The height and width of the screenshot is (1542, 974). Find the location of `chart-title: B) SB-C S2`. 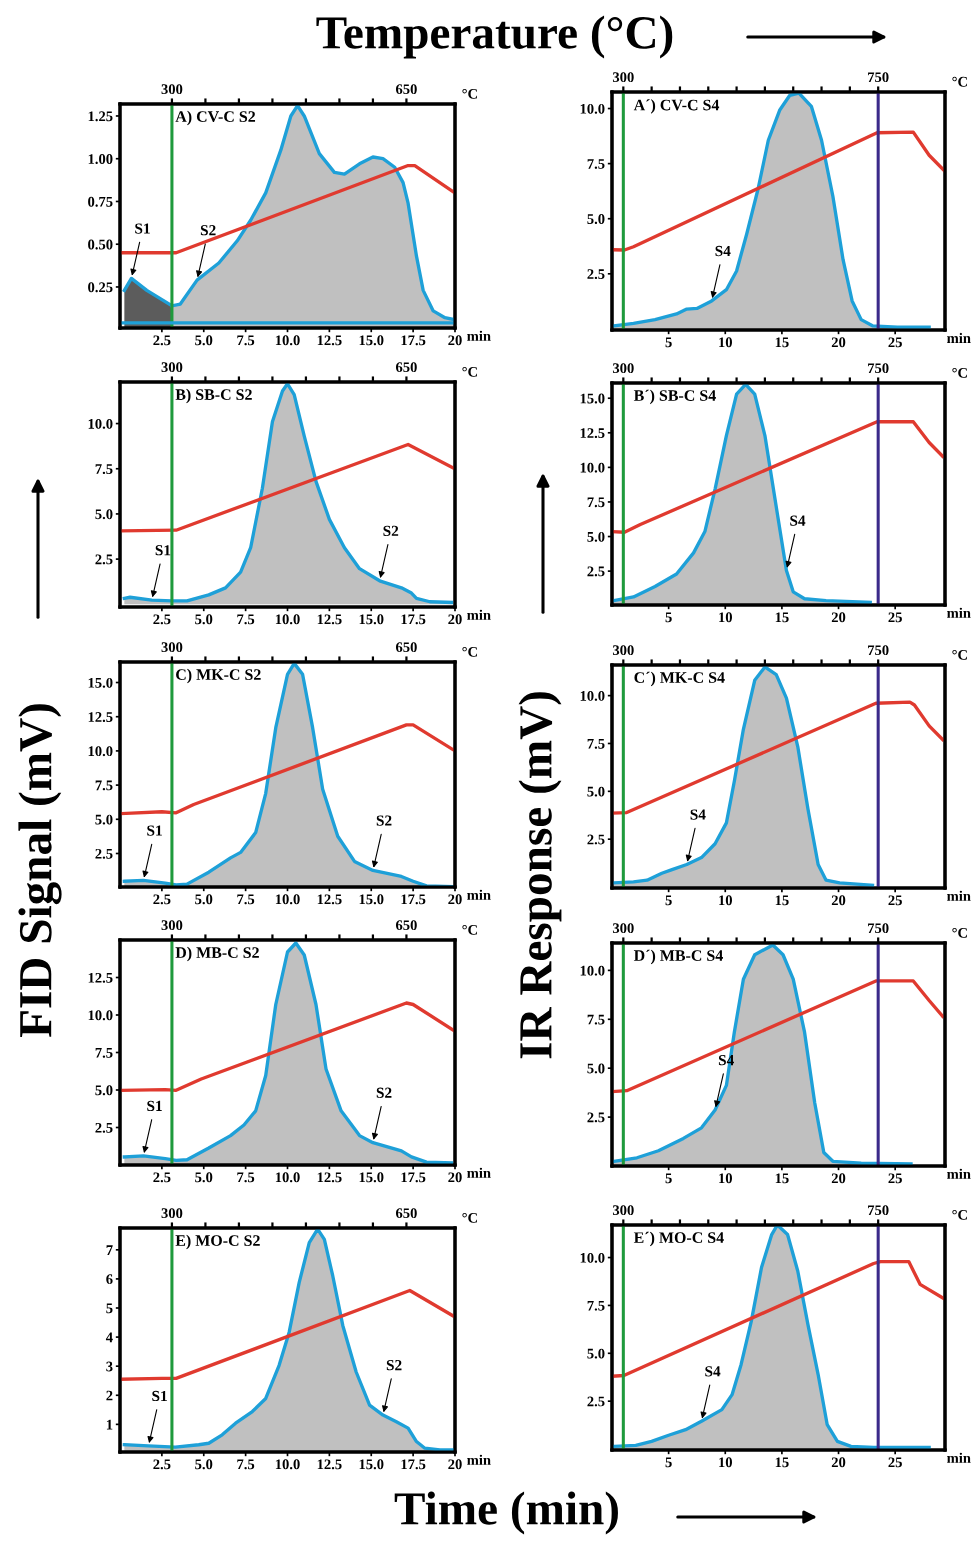

chart-title: B) SB-C S2 is located at coordinates (213, 396).